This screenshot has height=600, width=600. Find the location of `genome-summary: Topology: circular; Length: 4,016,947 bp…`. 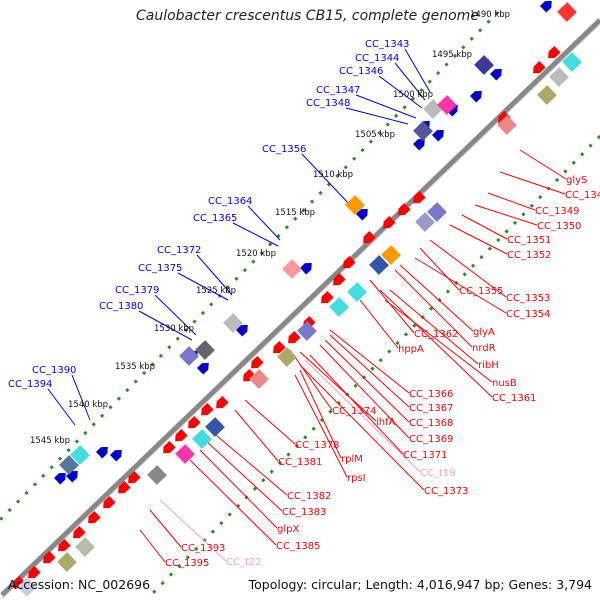

genome-summary: Topology: circular; Length: 4,016,947 bp… is located at coordinates (420, 584).